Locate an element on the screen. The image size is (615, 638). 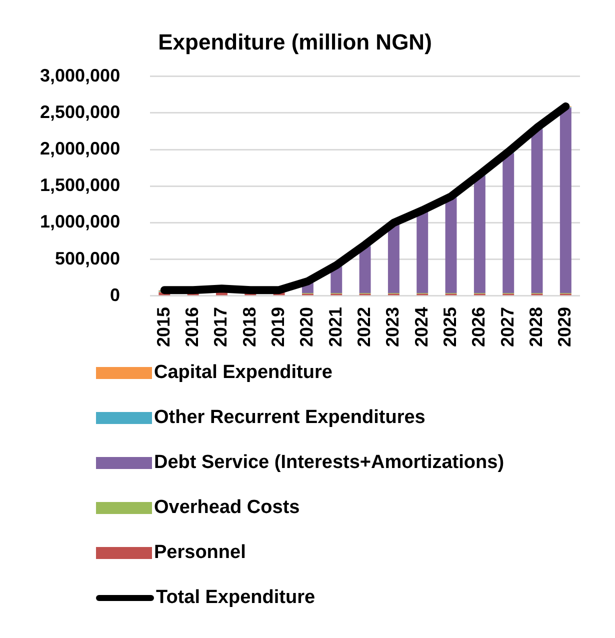
x-tick-label: 2028 is located at coordinates (536, 327).